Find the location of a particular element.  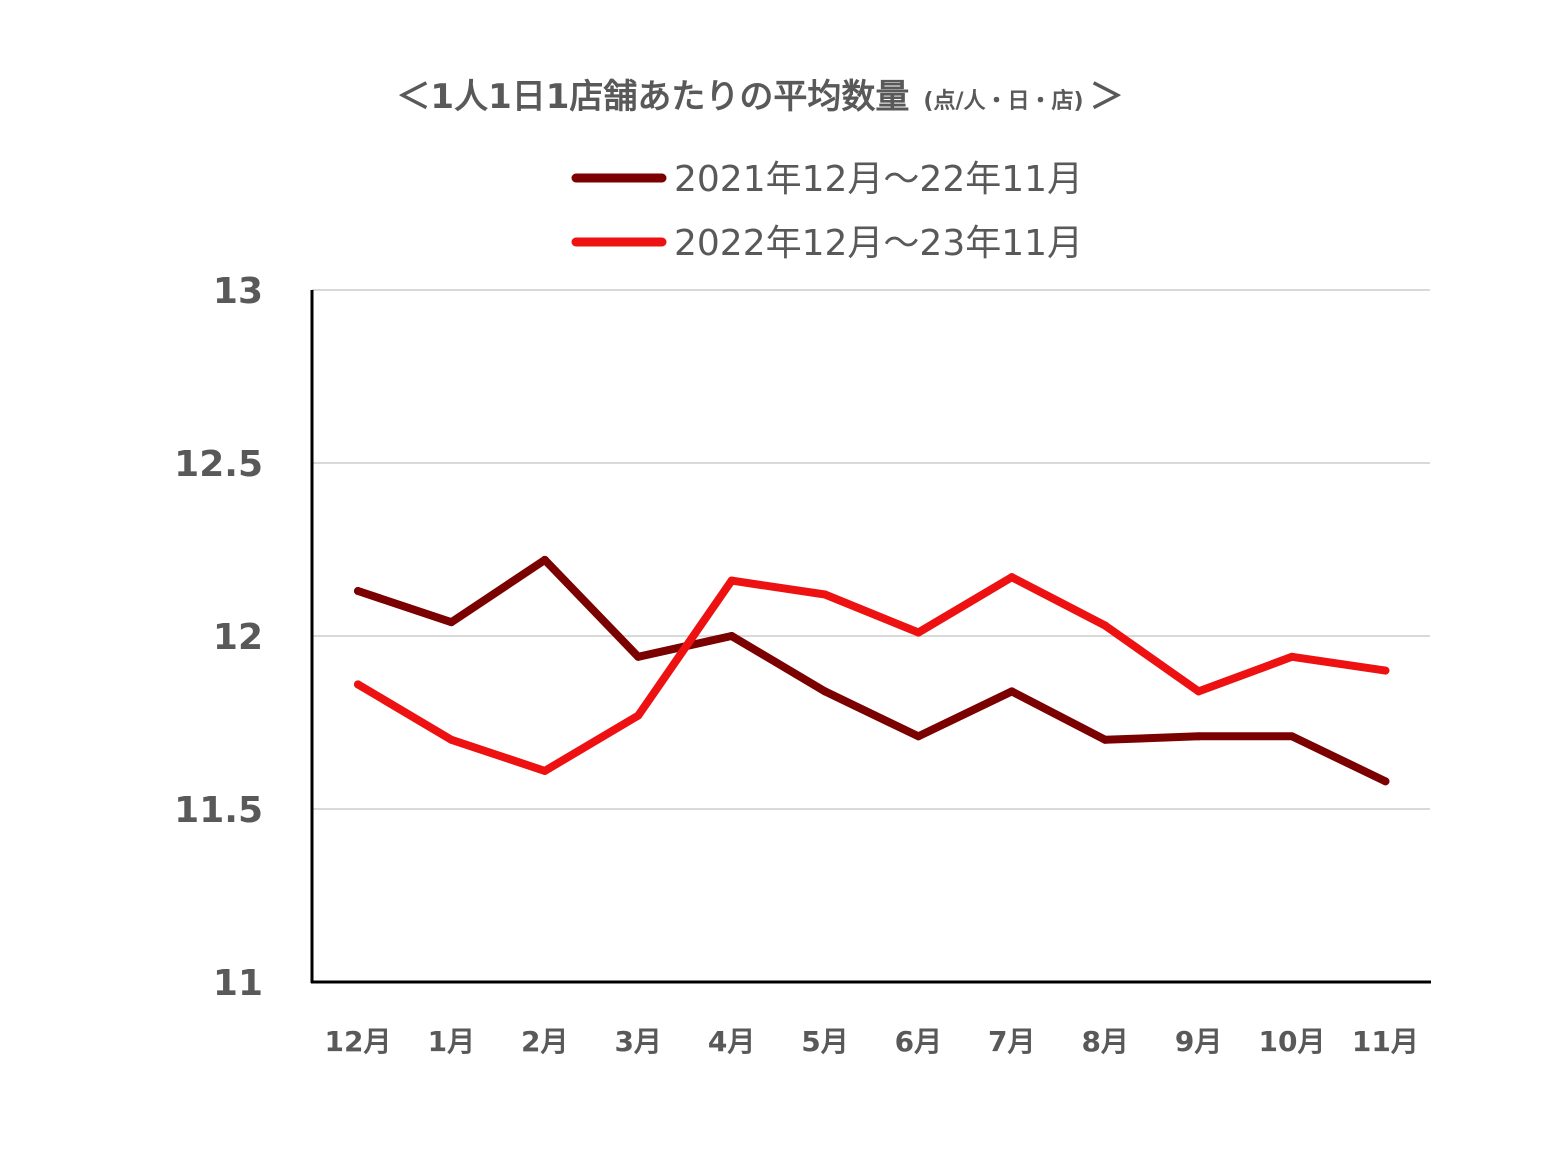

y-tick-label: 12 is located at coordinates (238, 637).